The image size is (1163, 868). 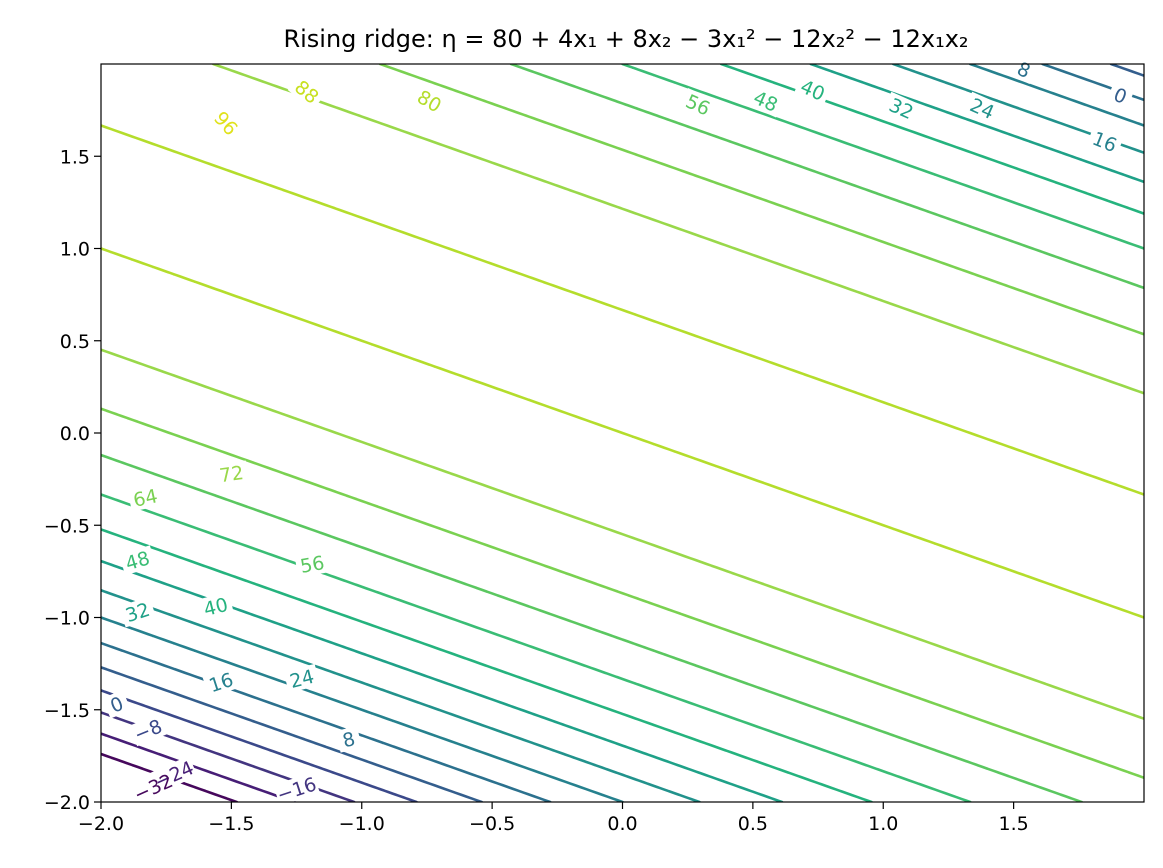 I want to click on contour-level--16, so click(x=228, y=756).